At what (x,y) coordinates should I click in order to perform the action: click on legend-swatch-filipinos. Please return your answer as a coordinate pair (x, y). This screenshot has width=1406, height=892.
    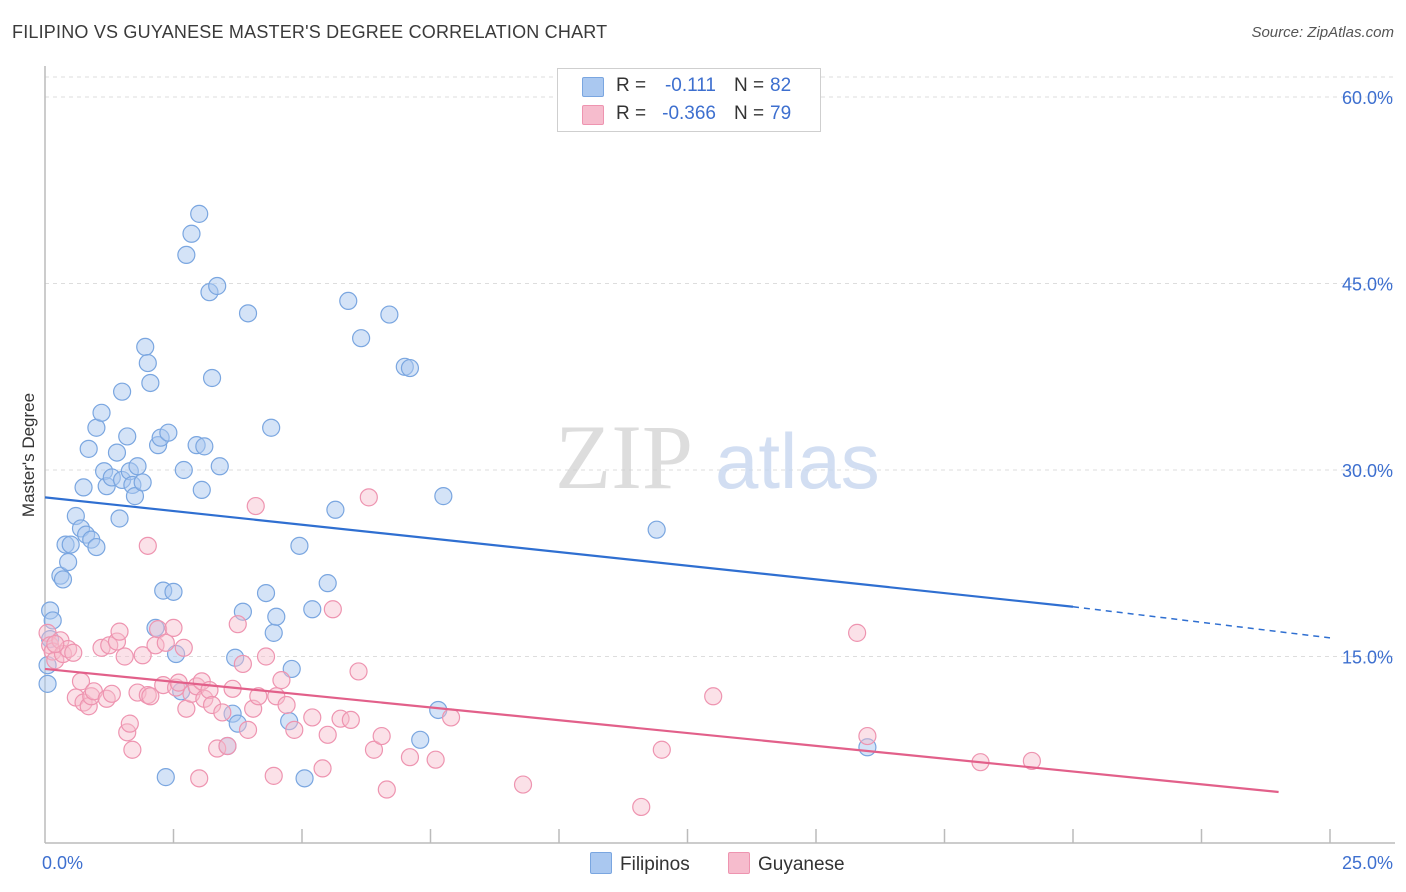
    Looking at the image, I should click on (593, 87).